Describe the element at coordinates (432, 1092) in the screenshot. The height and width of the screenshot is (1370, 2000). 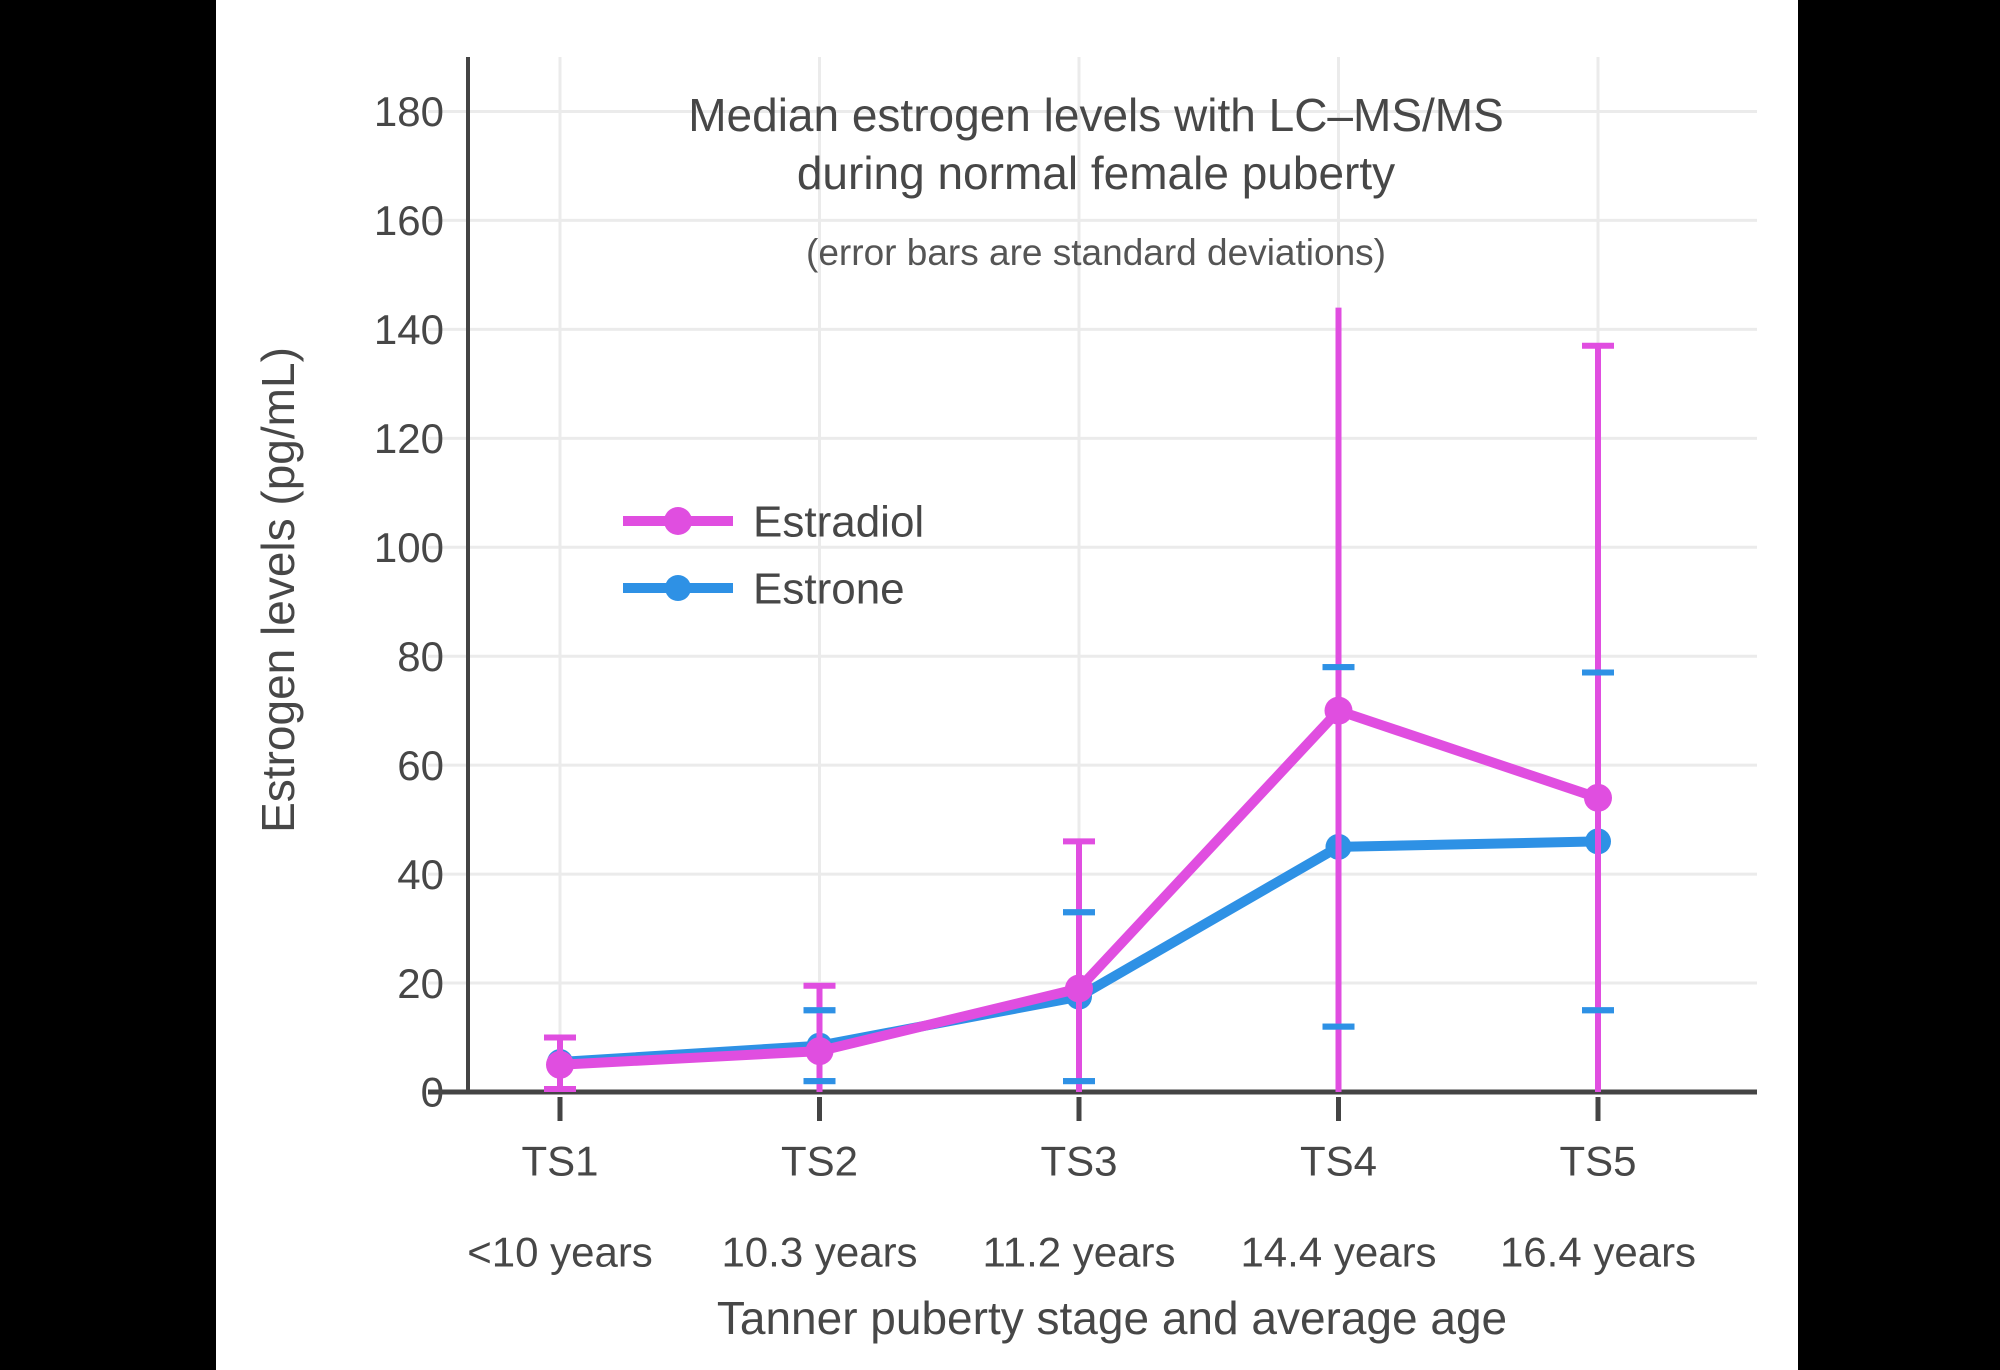
I see `y-tick-label: 0` at that location.